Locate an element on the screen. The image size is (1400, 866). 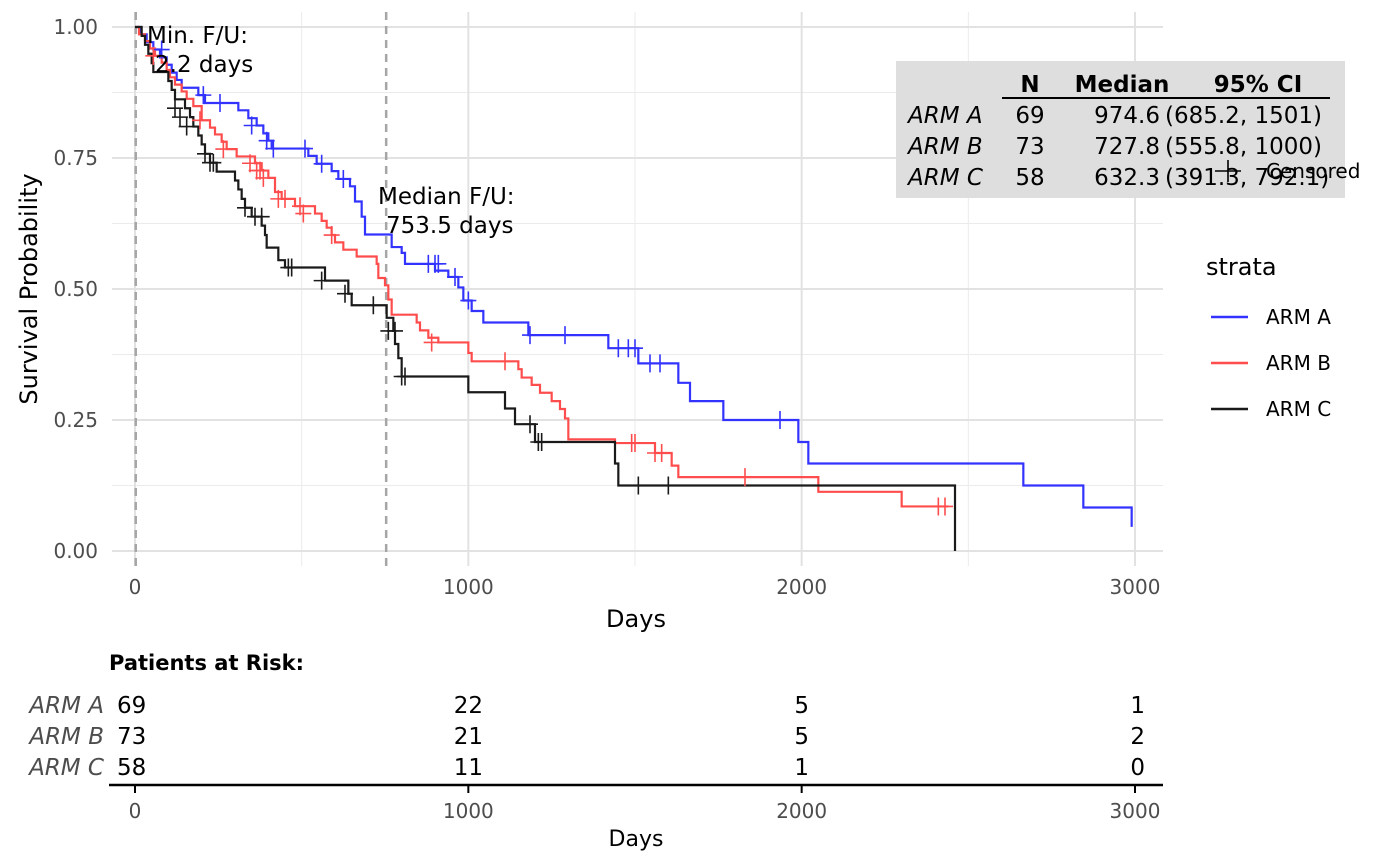
risk-table-tick-label: 2000 is located at coordinates (801, 811).